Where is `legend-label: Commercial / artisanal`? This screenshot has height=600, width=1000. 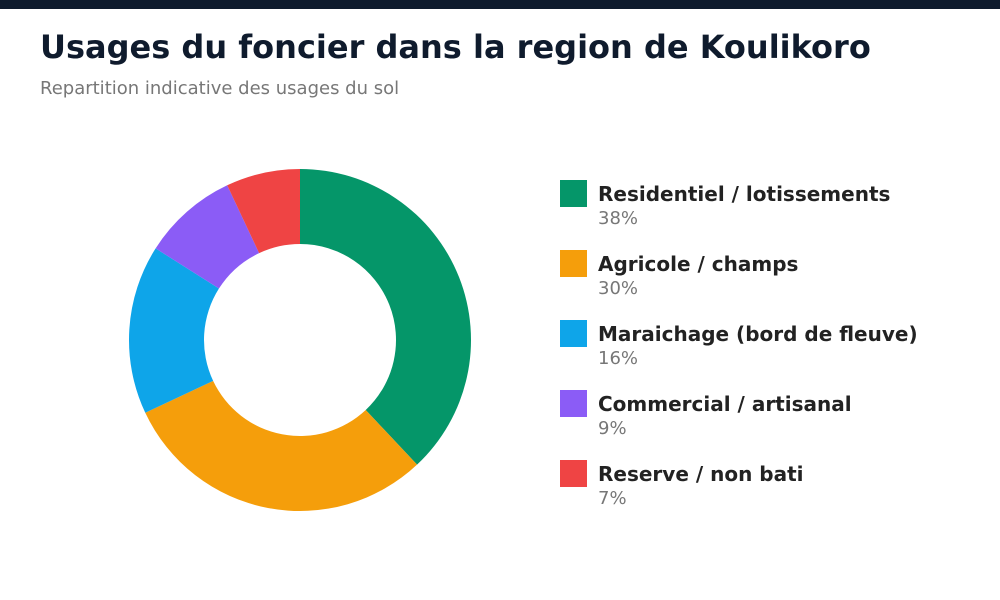
legend-label: Commercial / artisanal is located at coordinates (725, 404).